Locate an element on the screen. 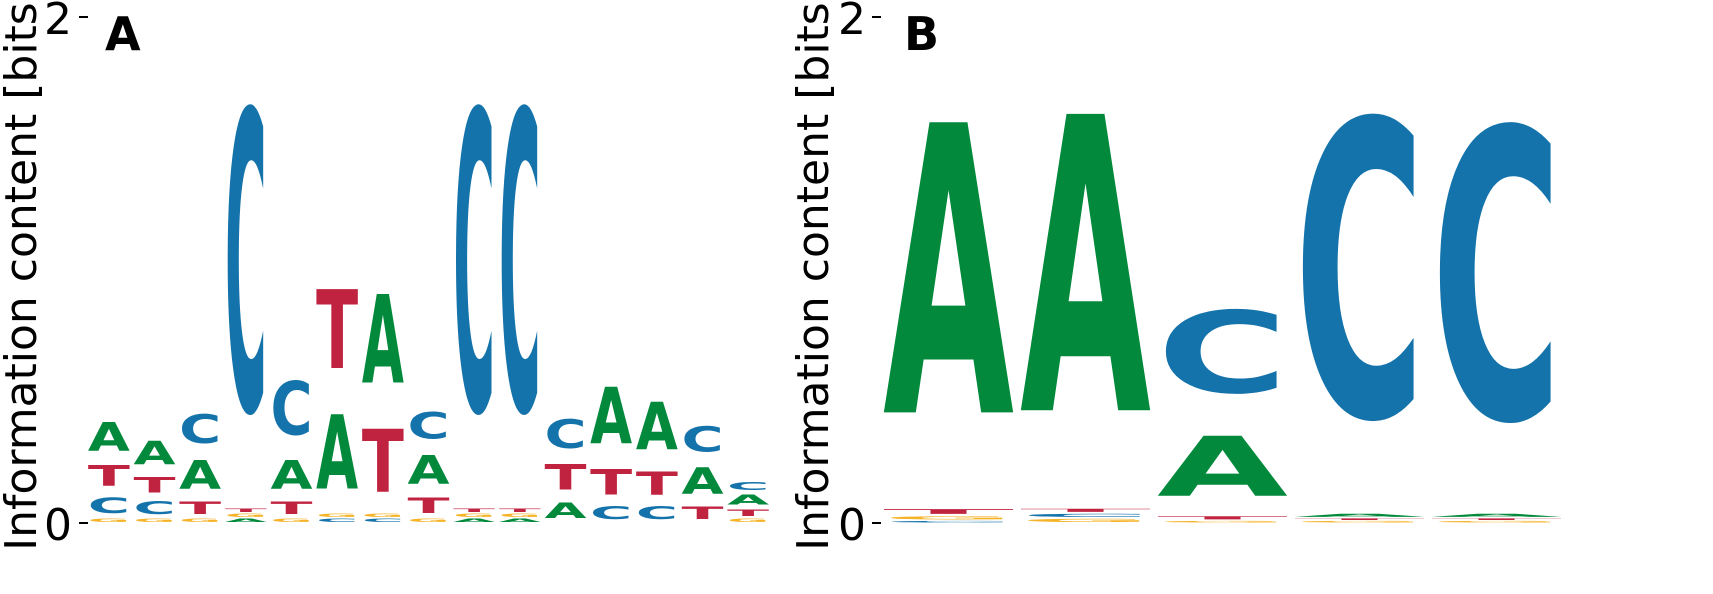 Image resolution: width=1713 pixels, height=594 pixels. panel-label-b: B is located at coordinates (921, 34).